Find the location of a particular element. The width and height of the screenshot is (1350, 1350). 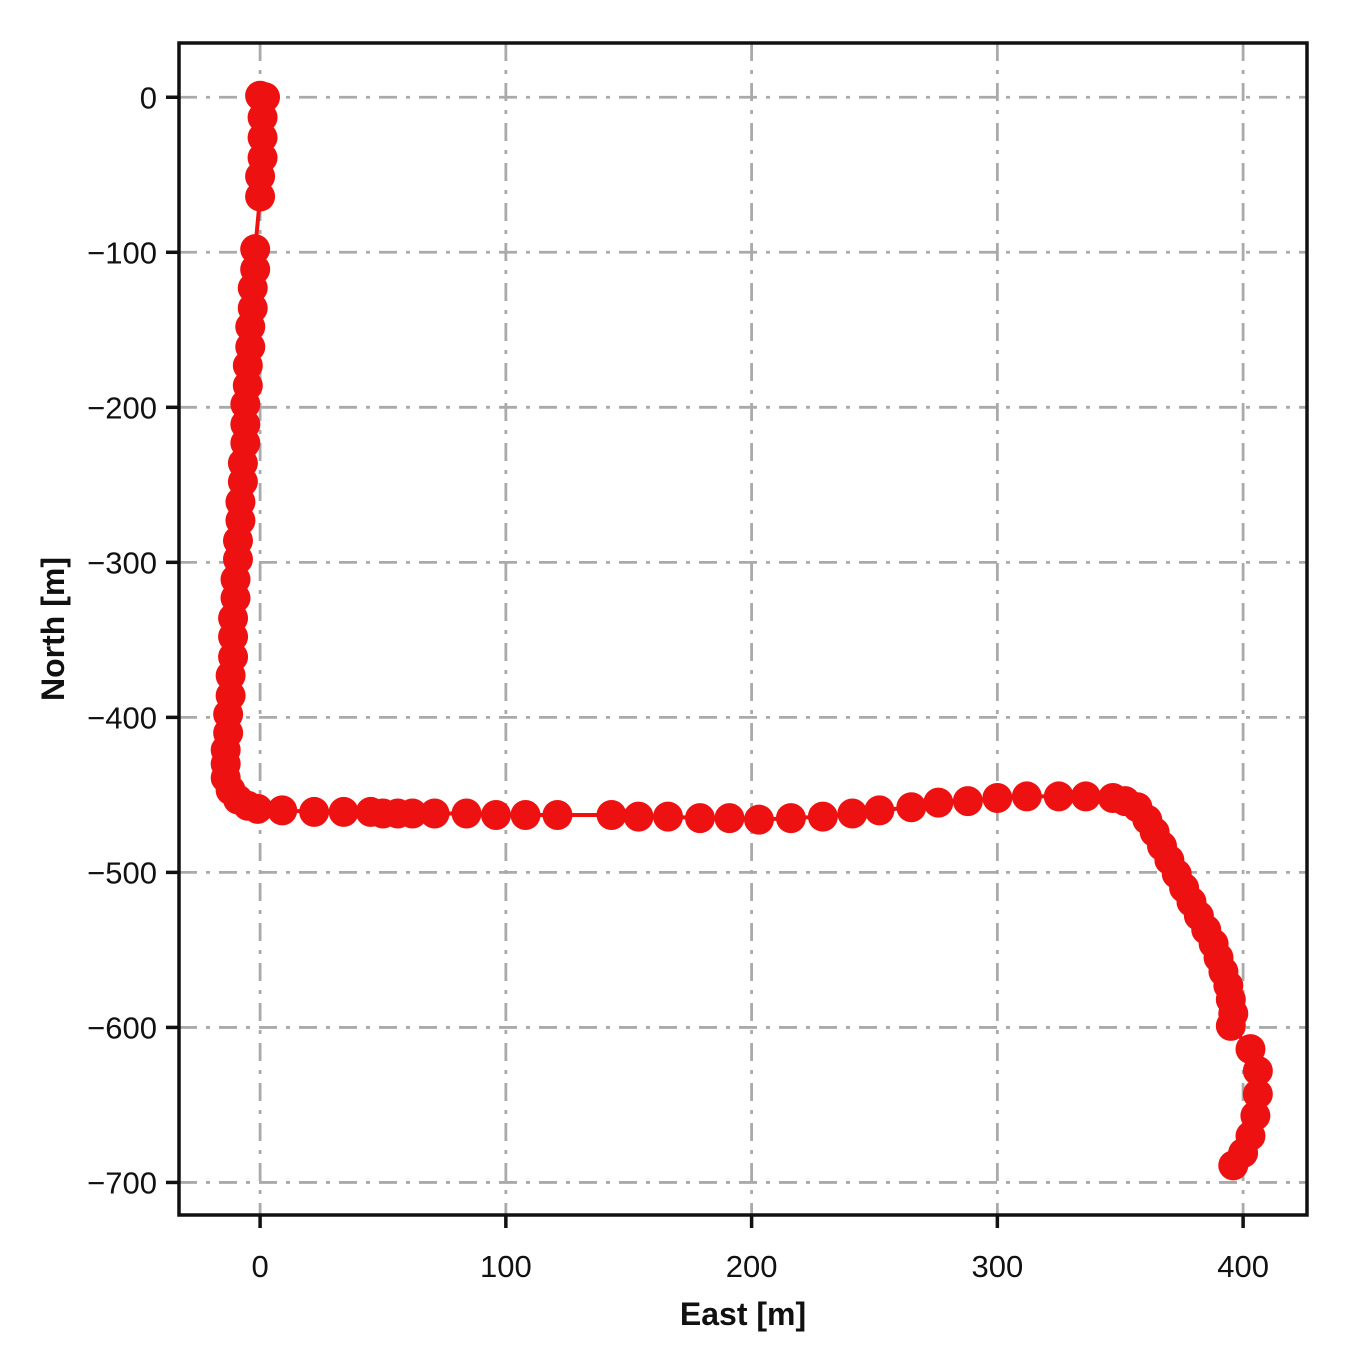

y-axis-label: North [m] is located at coordinates (53, 629).